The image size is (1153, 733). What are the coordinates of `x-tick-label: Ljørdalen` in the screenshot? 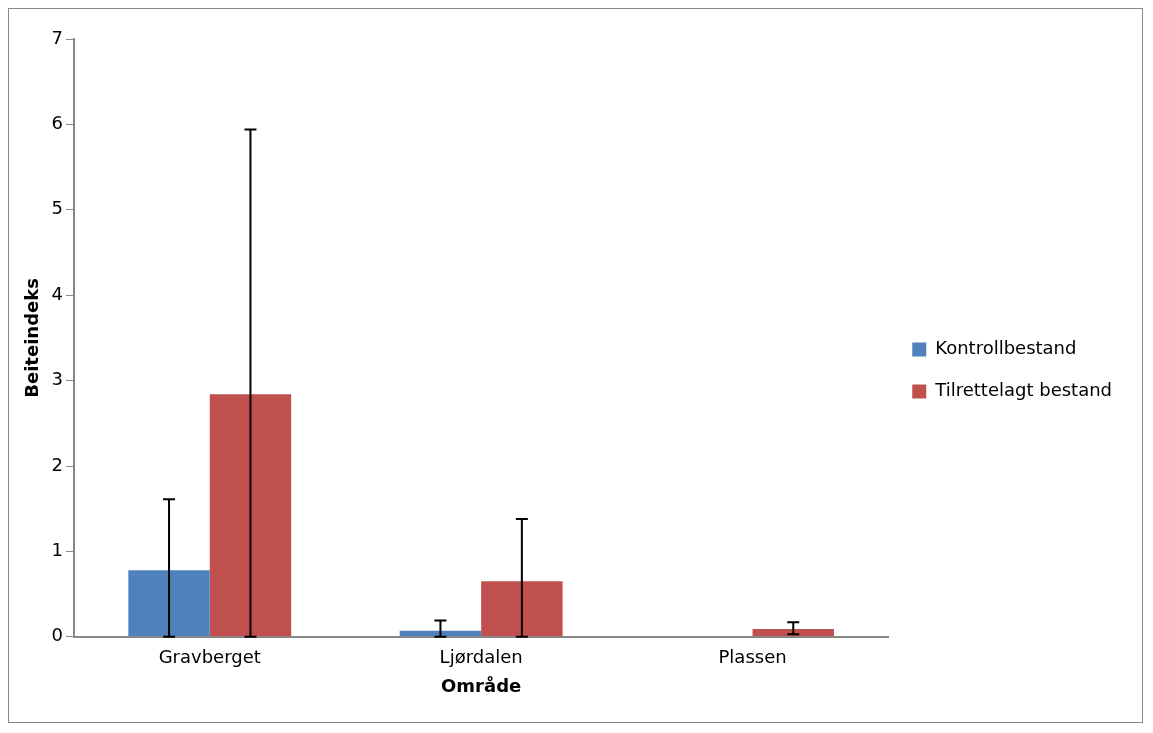 It's located at (481, 657).